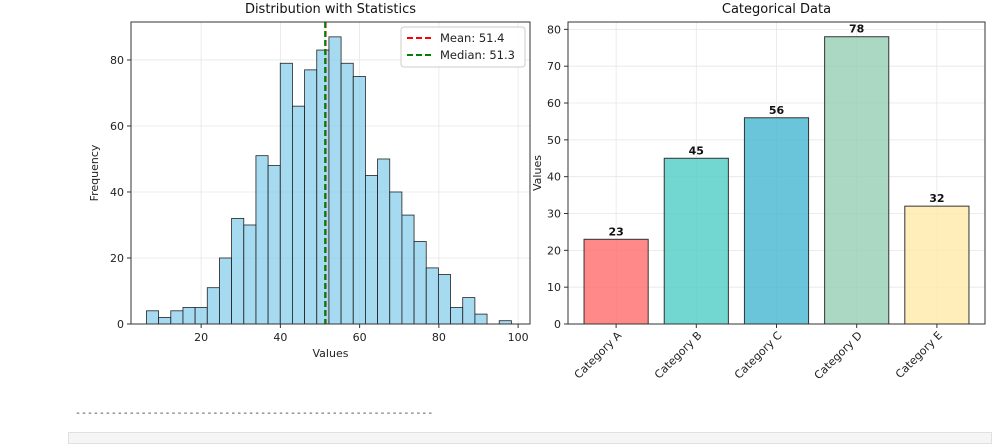 This screenshot has width=1000, height=444. Describe the element at coordinates (280, 337) in the screenshot. I see `x-tick-label: 40` at that location.